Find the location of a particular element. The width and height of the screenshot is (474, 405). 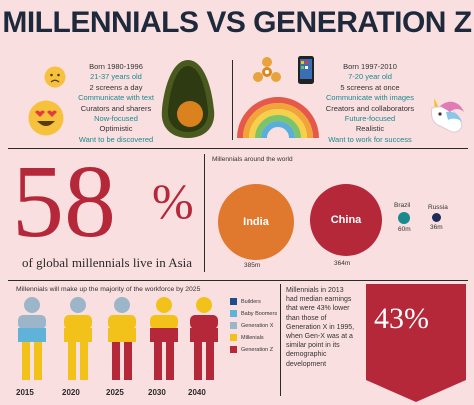

avocado-icon is located at coordinates (188, 99).